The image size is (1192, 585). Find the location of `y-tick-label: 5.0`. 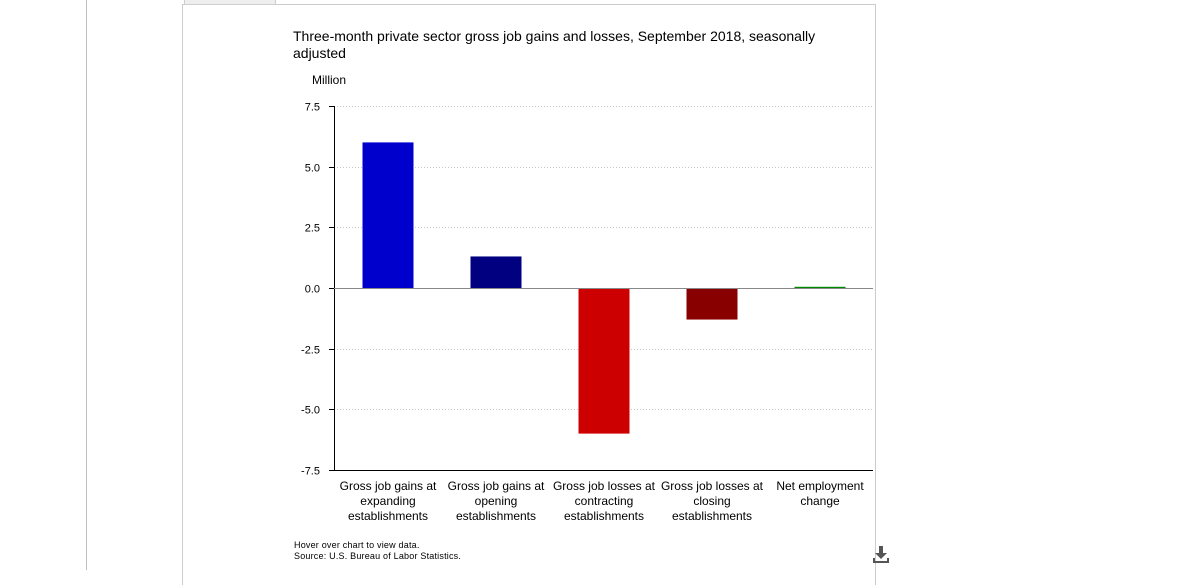

y-tick-label: 5.0 is located at coordinates (312, 169).